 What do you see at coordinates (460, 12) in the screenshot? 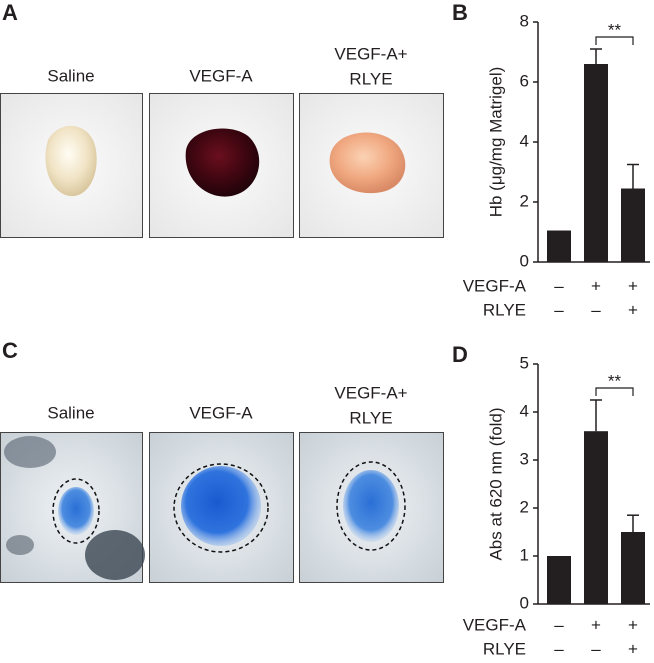
I see `panel-letter: B` at bounding box center [460, 12].